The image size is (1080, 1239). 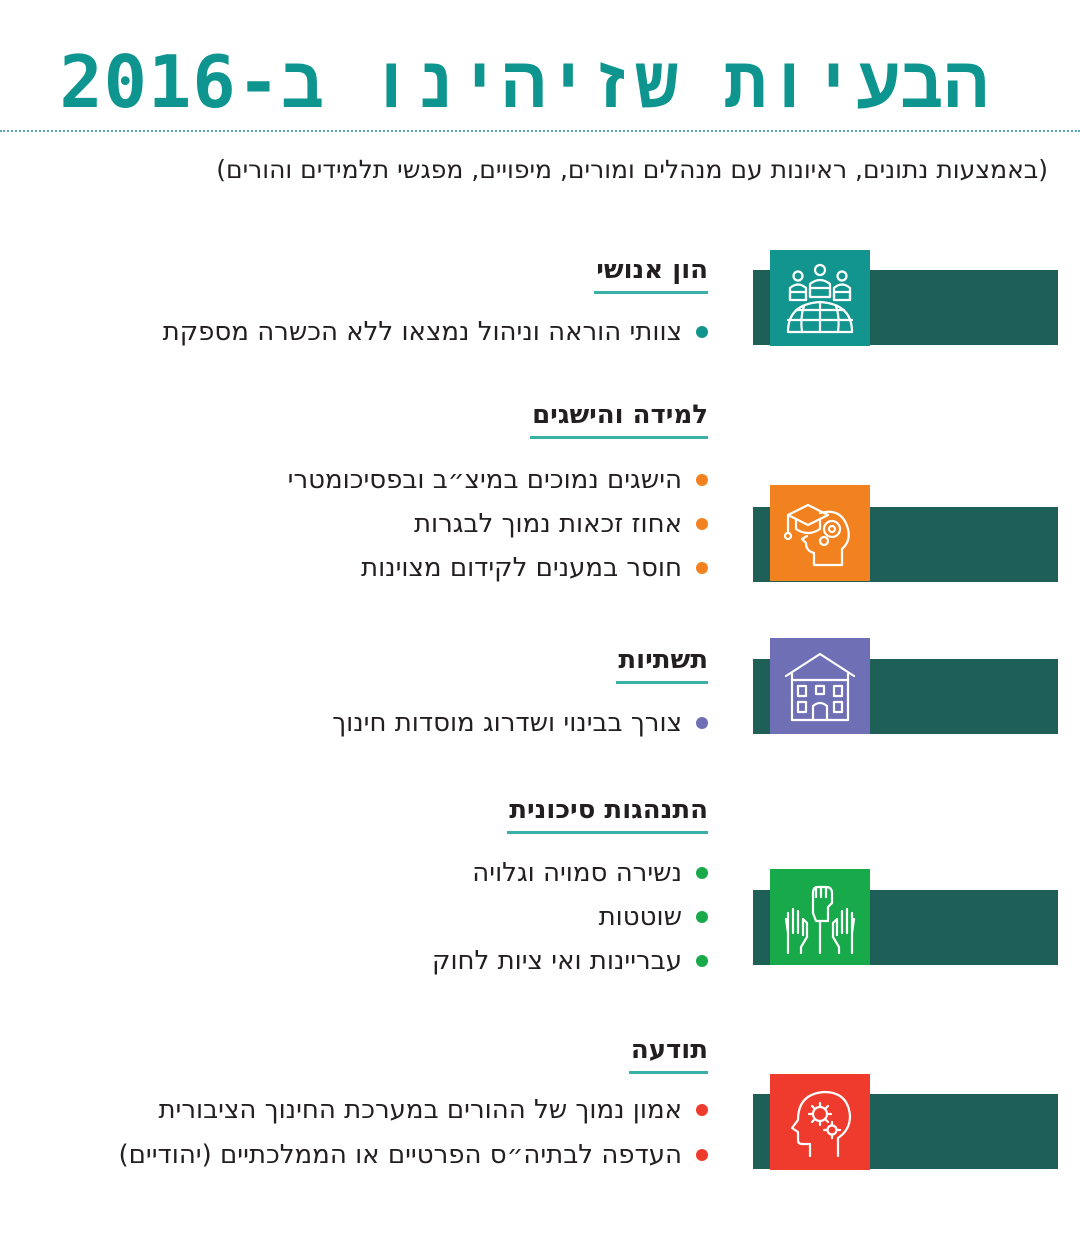 I want to click on section-heading: תשתיות, so click(x=662, y=664).